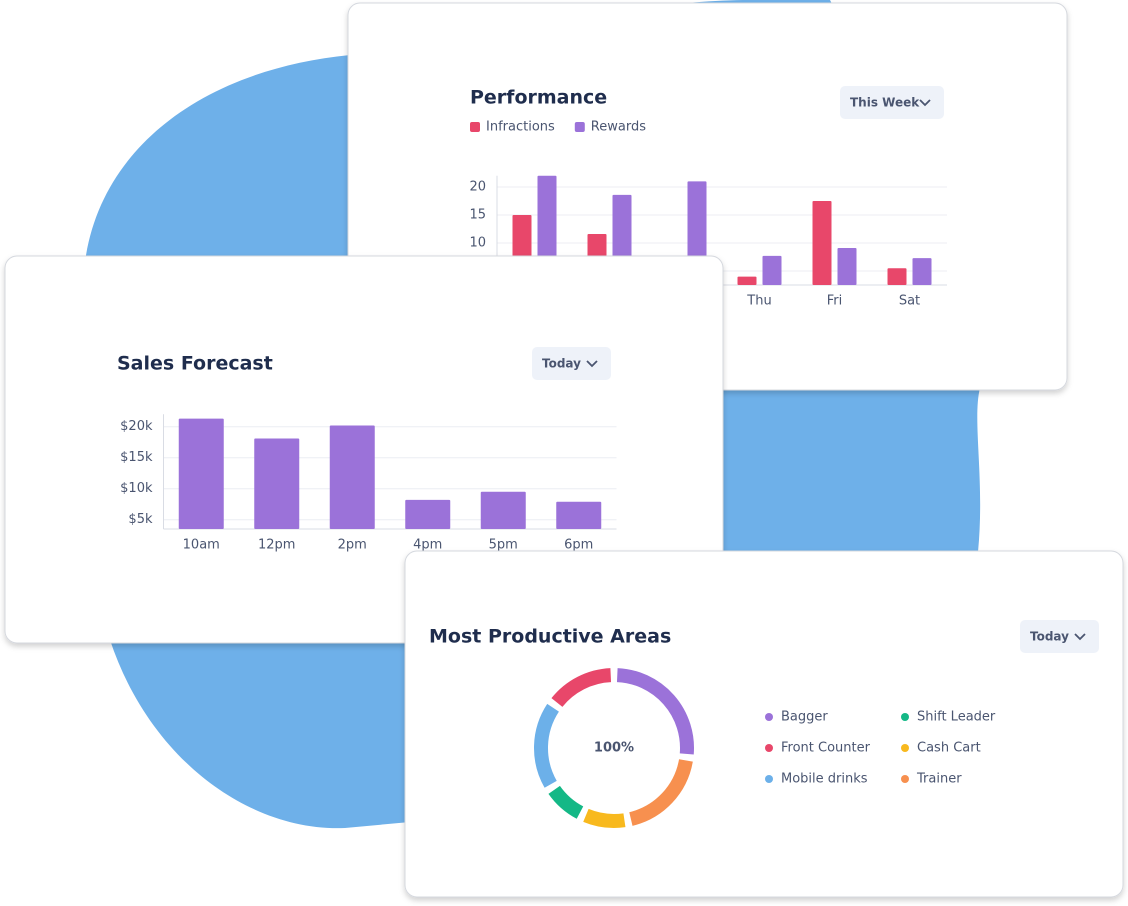 This screenshot has width=1128, height=906. What do you see at coordinates (538, 98) in the screenshot?
I see `chart-title: Performance` at bounding box center [538, 98].